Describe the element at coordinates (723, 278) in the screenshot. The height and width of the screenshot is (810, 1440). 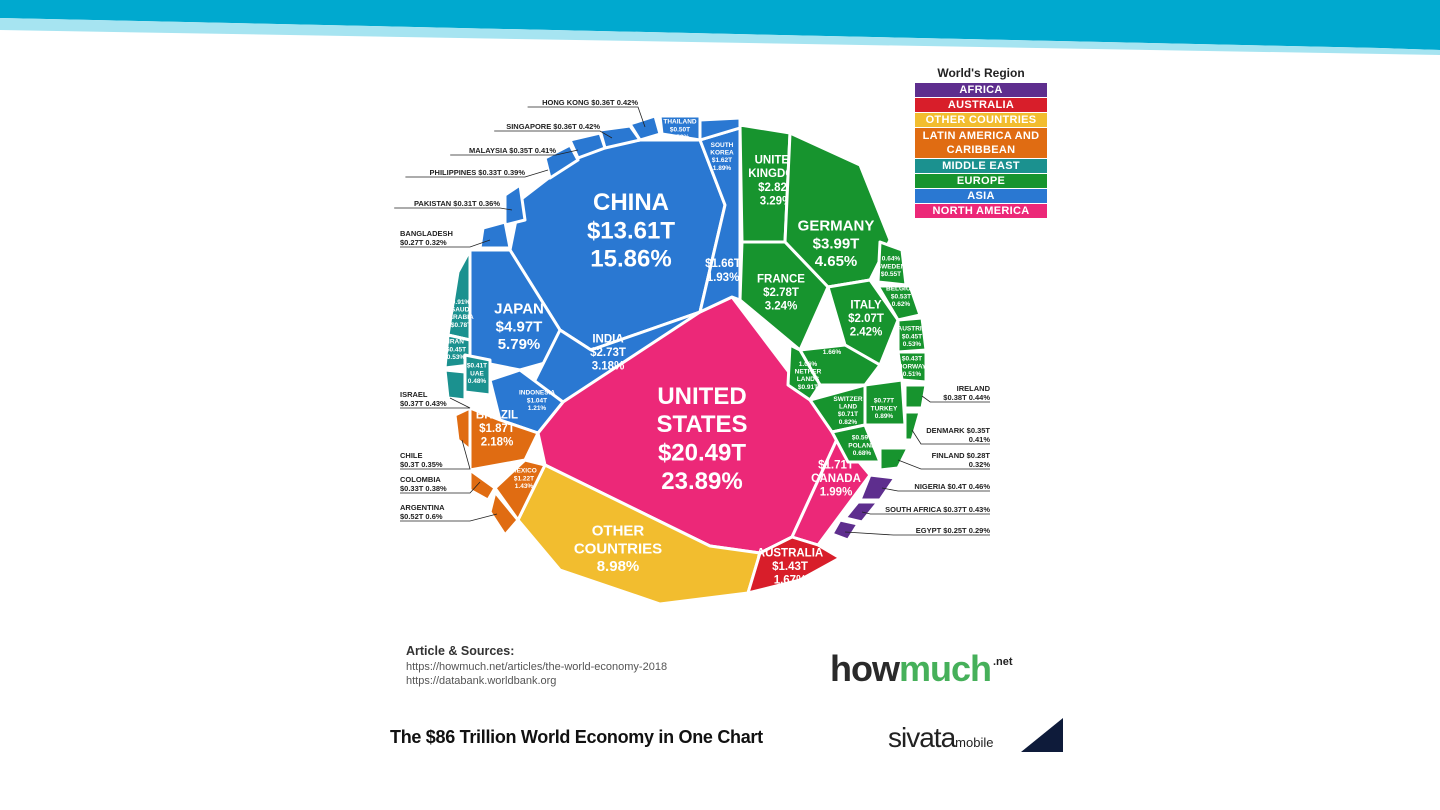
I see `cell-label-russia-1: 1.93%` at that location.